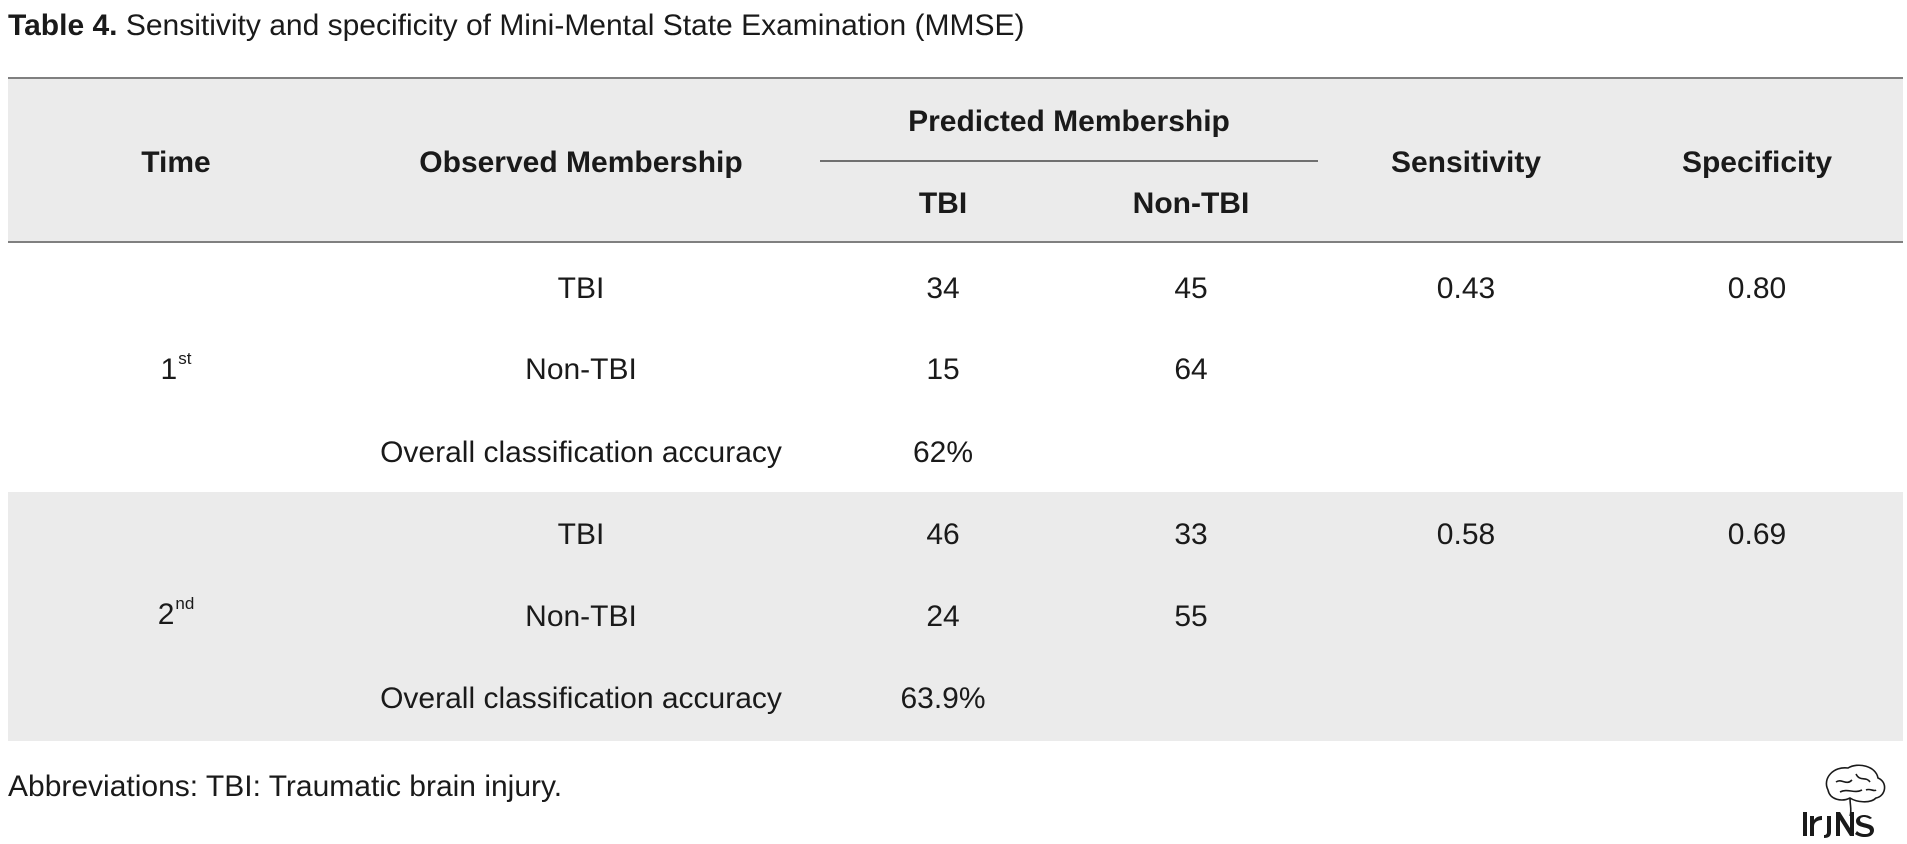  Describe the element at coordinates (581, 162) in the screenshot. I see `header-observed-membership: Observed Membership` at that location.